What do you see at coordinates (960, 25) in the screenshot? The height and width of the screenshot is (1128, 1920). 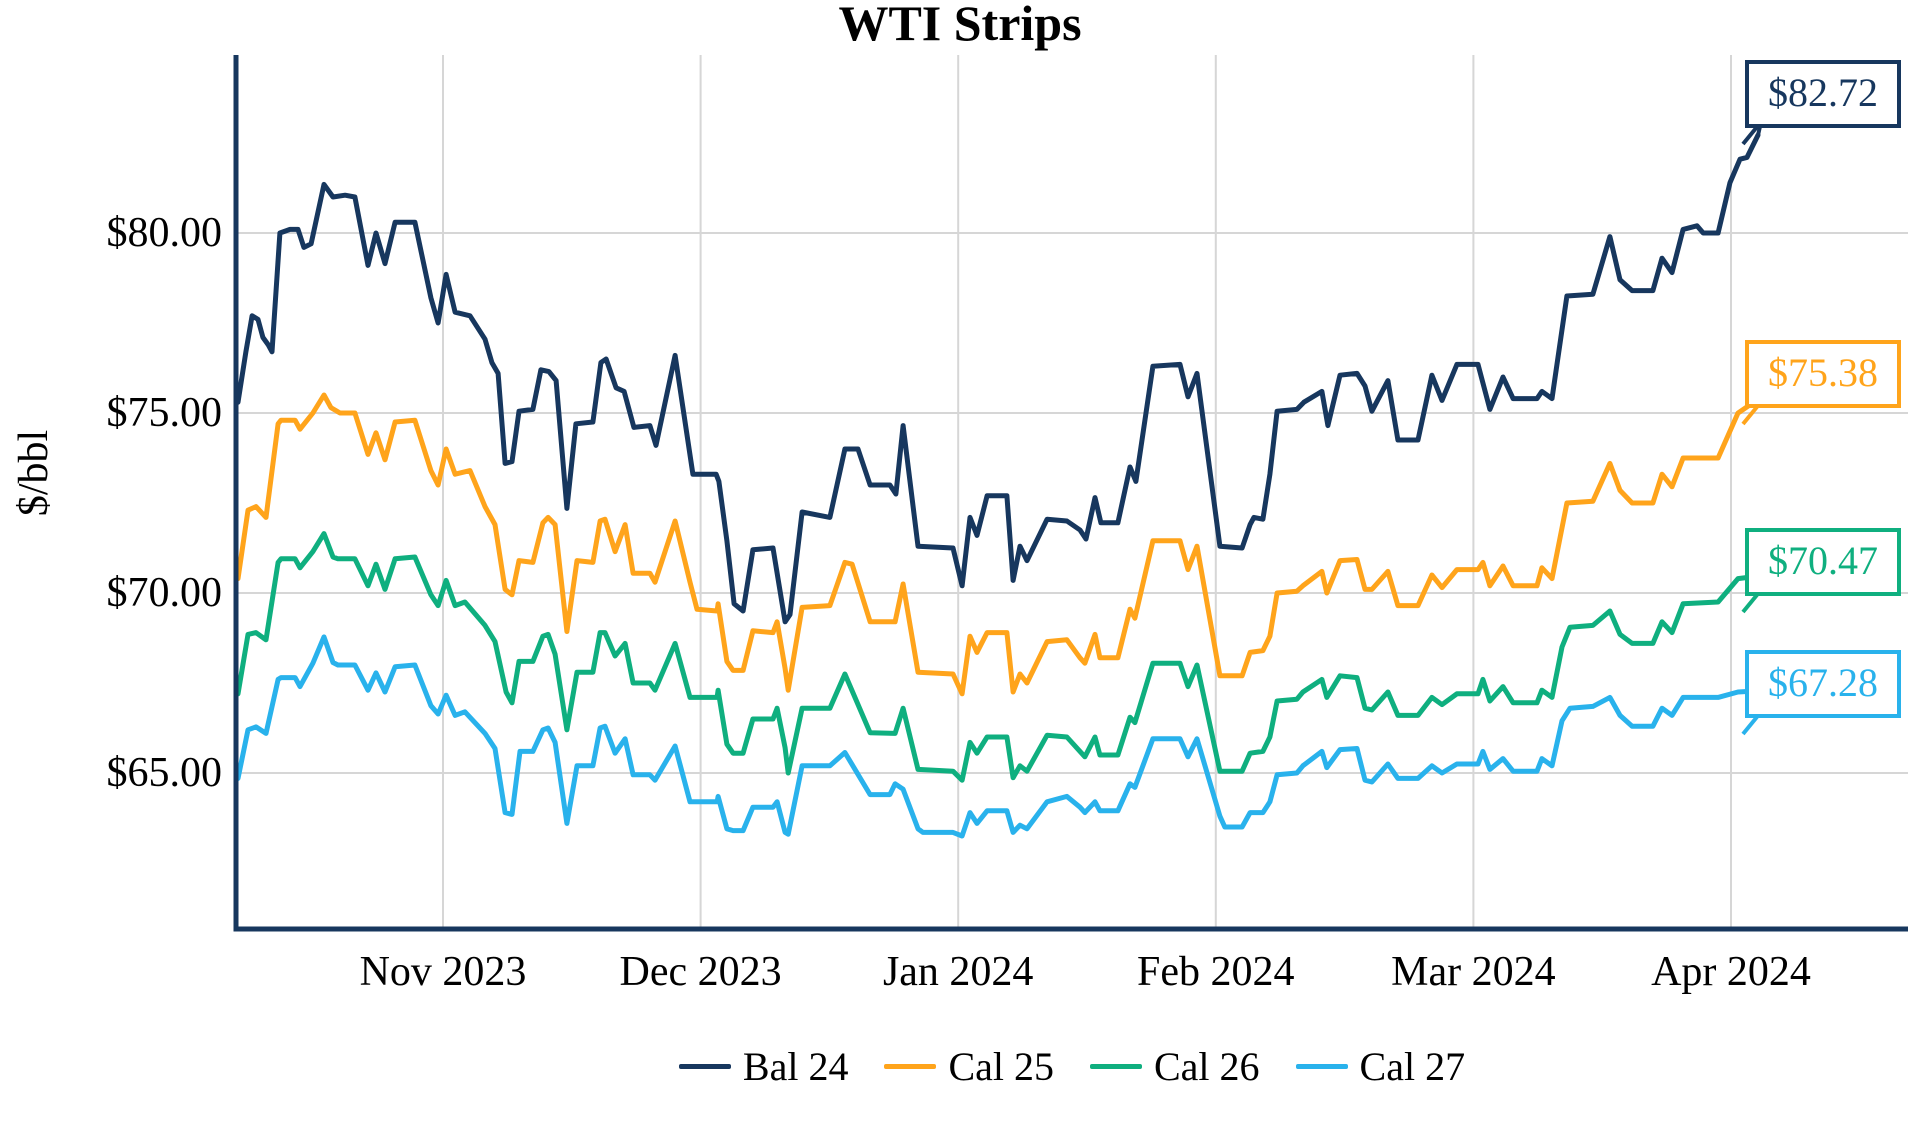 I see `chart-title: WTI Strips` at bounding box center [960, 25].